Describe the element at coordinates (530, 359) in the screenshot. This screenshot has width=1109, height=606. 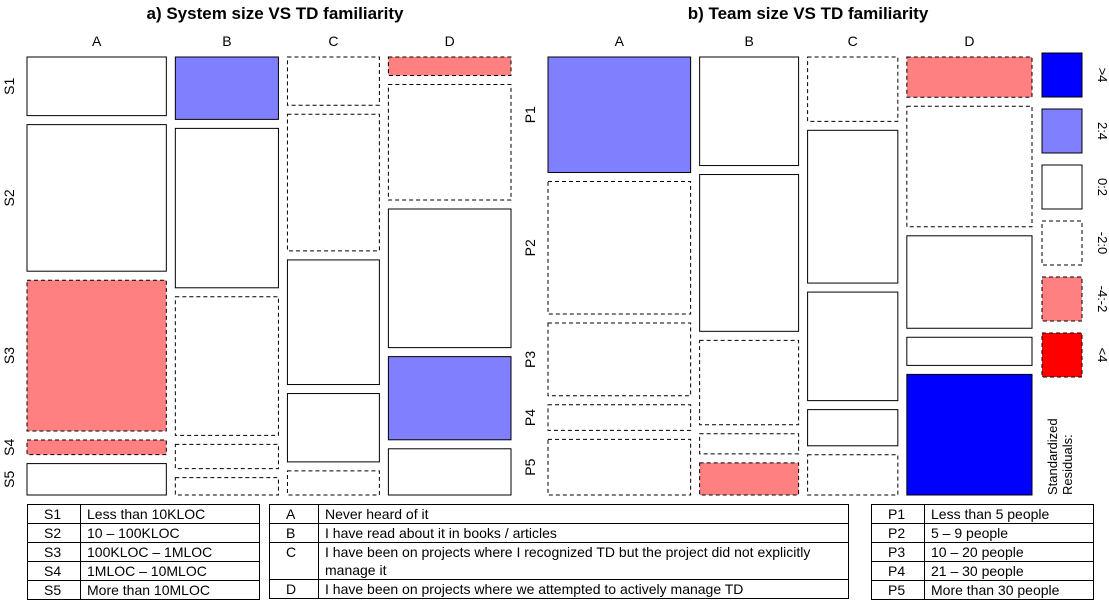
I see `row-label-p3: P3` at that location.